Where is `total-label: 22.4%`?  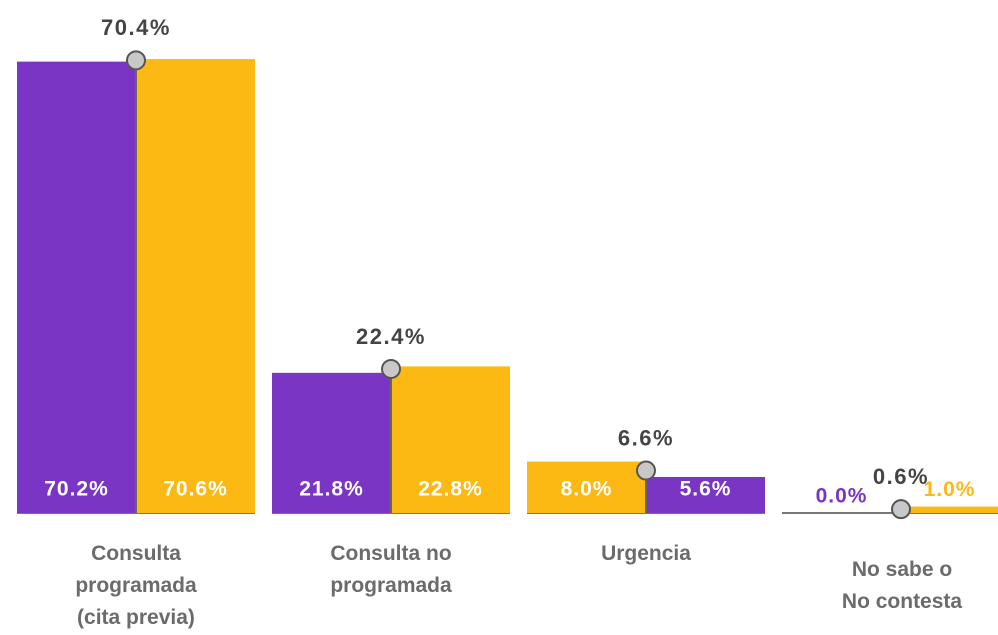
total-label: 22.4% is located at coordinates (391, 336).